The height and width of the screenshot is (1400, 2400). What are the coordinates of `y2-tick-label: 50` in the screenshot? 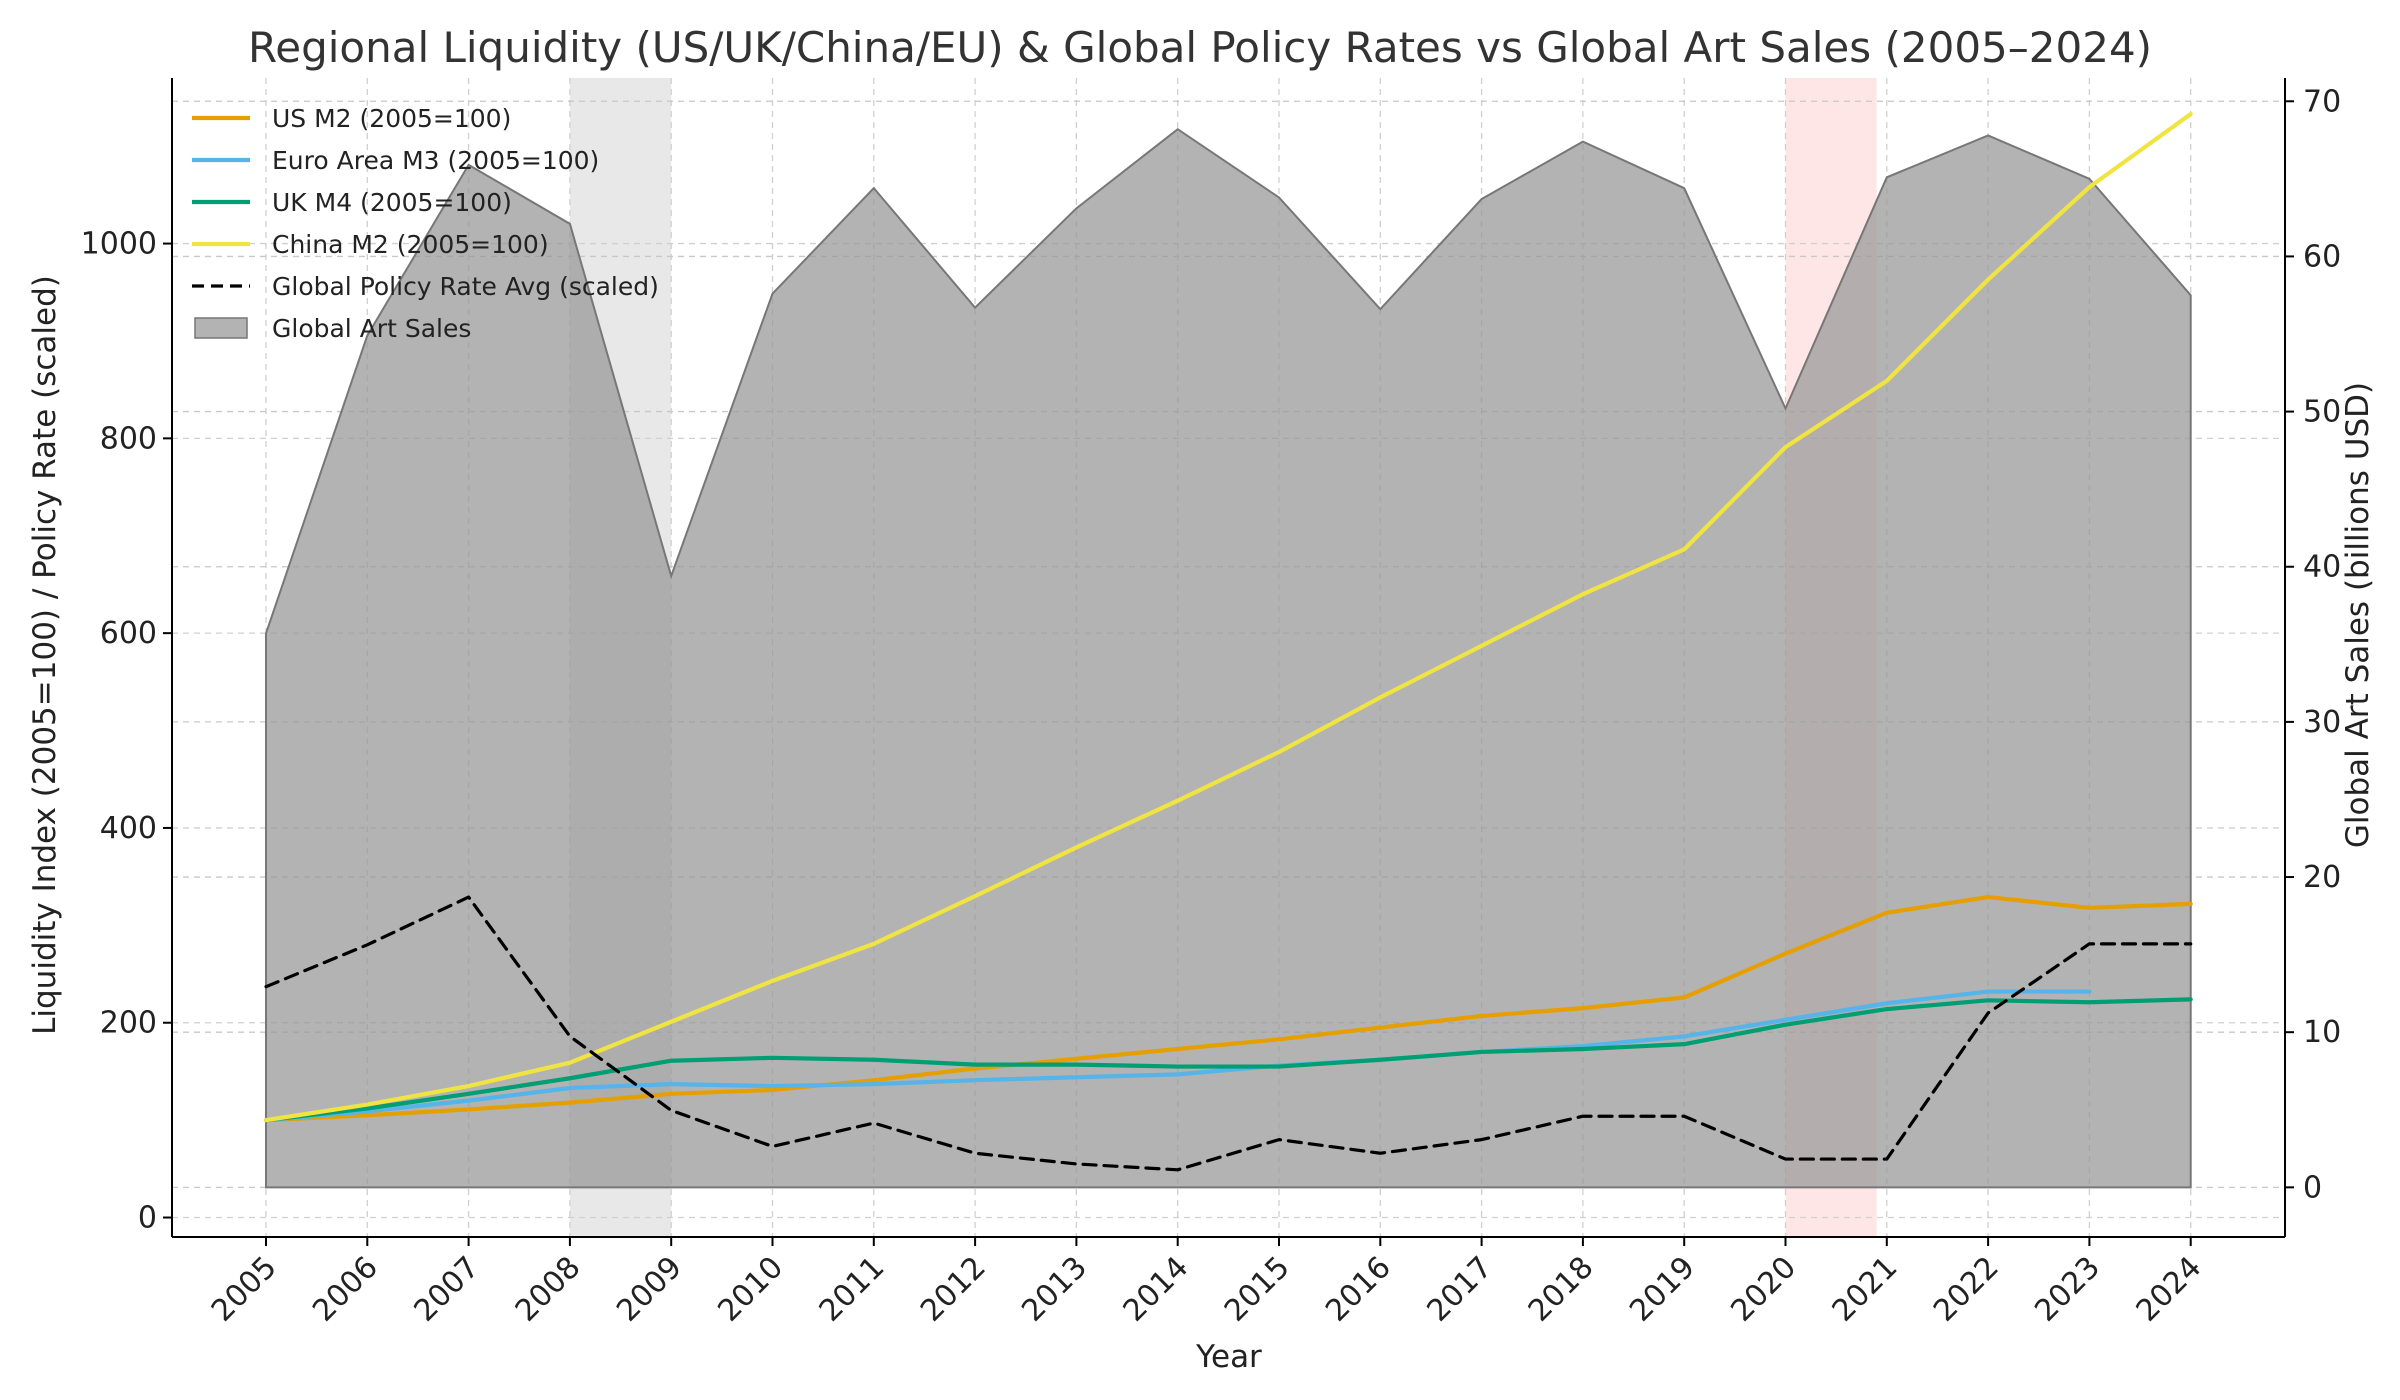 It's located at (2322, 412).